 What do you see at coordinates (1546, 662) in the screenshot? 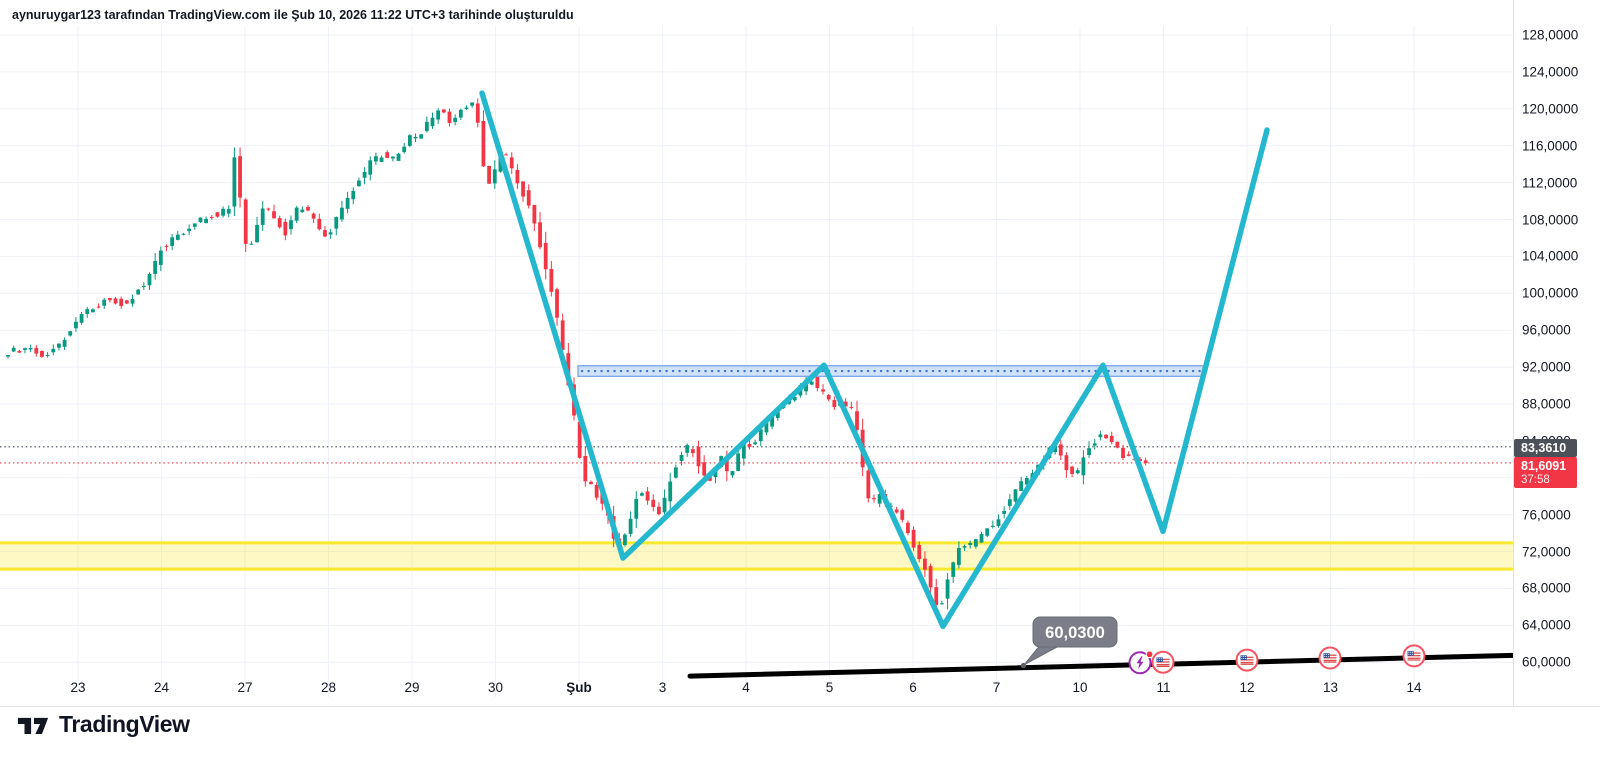
I see `price-tick-label: 60,0000` at bounding box center [1546, 662].